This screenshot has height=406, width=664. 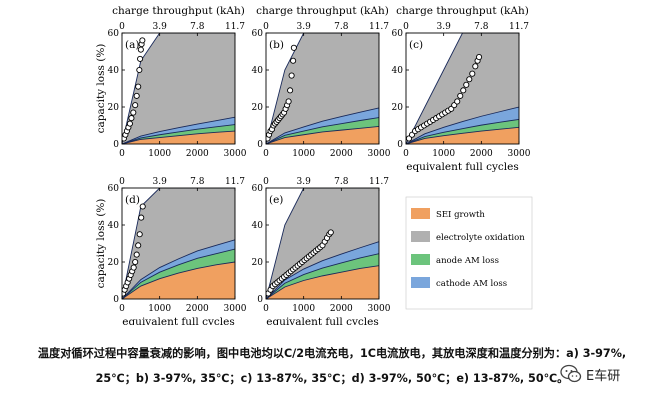 I want to click on panel-label: (e), so click(x=276, y=200).